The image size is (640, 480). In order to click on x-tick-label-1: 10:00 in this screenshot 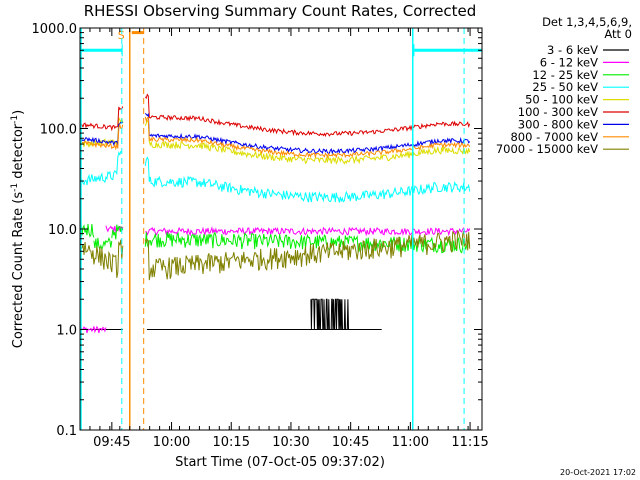, I will do `click(171, 442)`.